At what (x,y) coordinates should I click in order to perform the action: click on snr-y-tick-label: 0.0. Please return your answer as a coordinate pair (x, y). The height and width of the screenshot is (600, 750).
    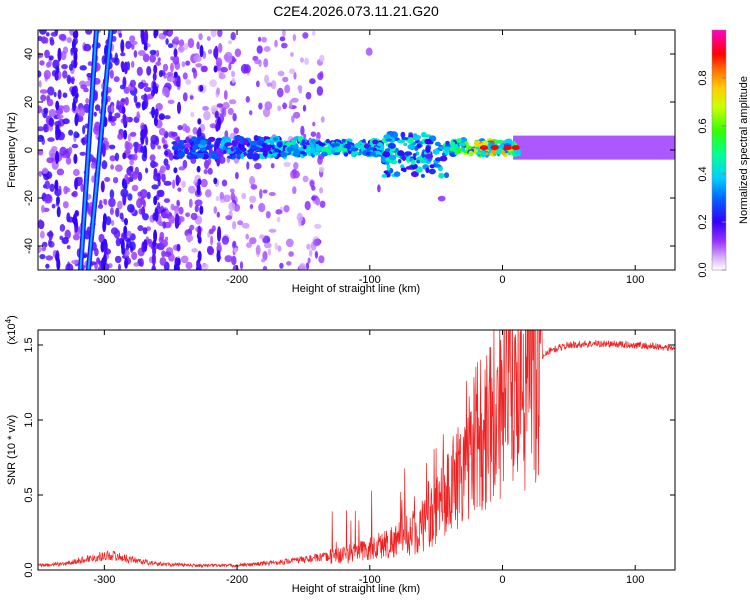
    Looking at the image, I should click on (29, 569).